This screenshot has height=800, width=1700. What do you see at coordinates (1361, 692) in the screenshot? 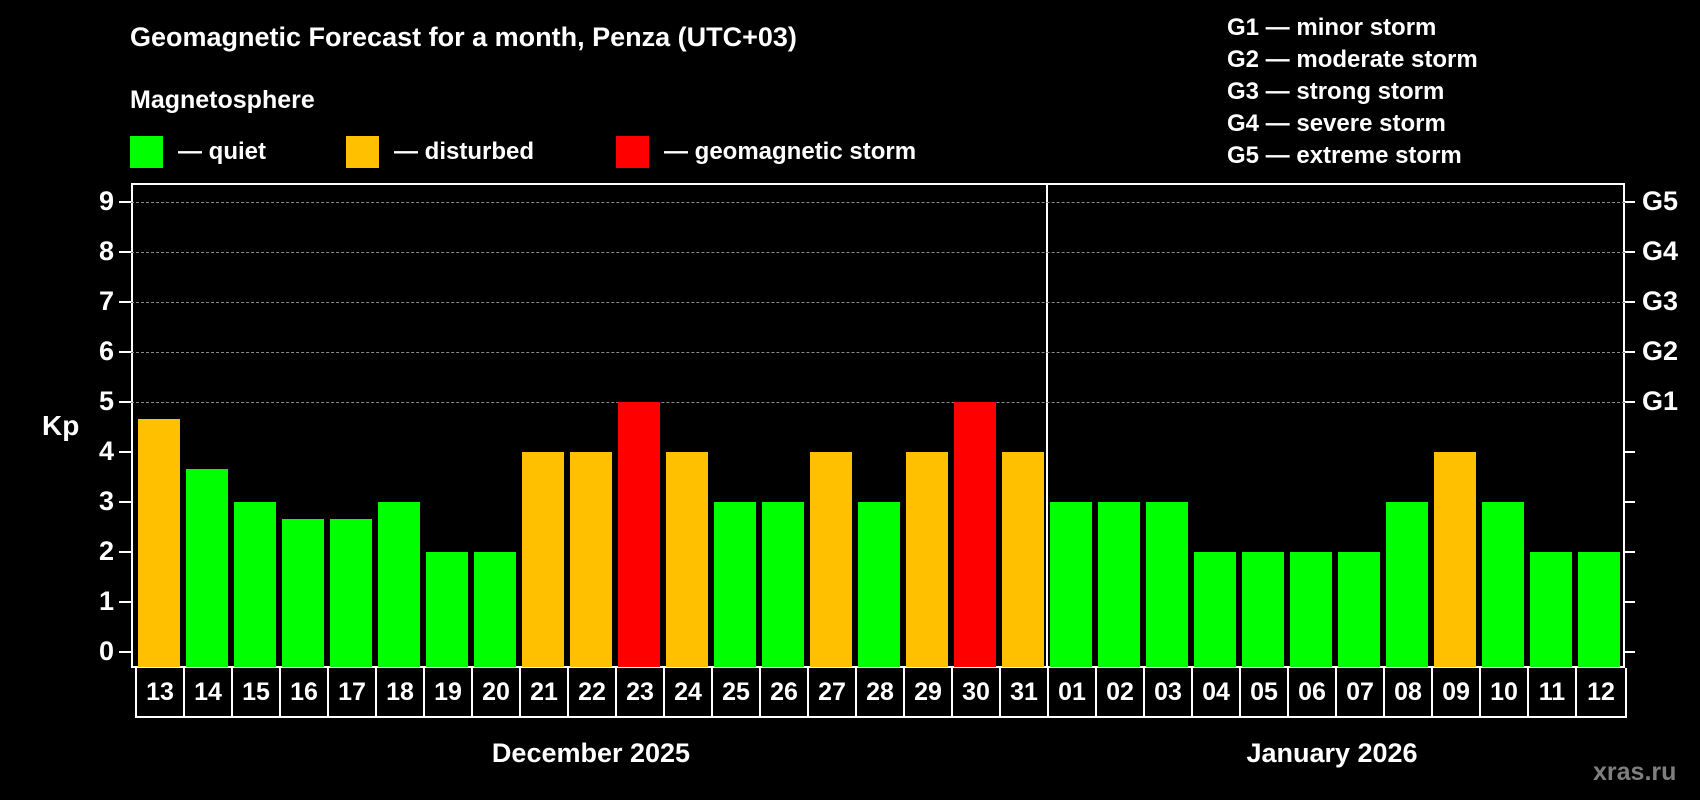
I see `day-label: 07` at bounding box center [1361, 692].